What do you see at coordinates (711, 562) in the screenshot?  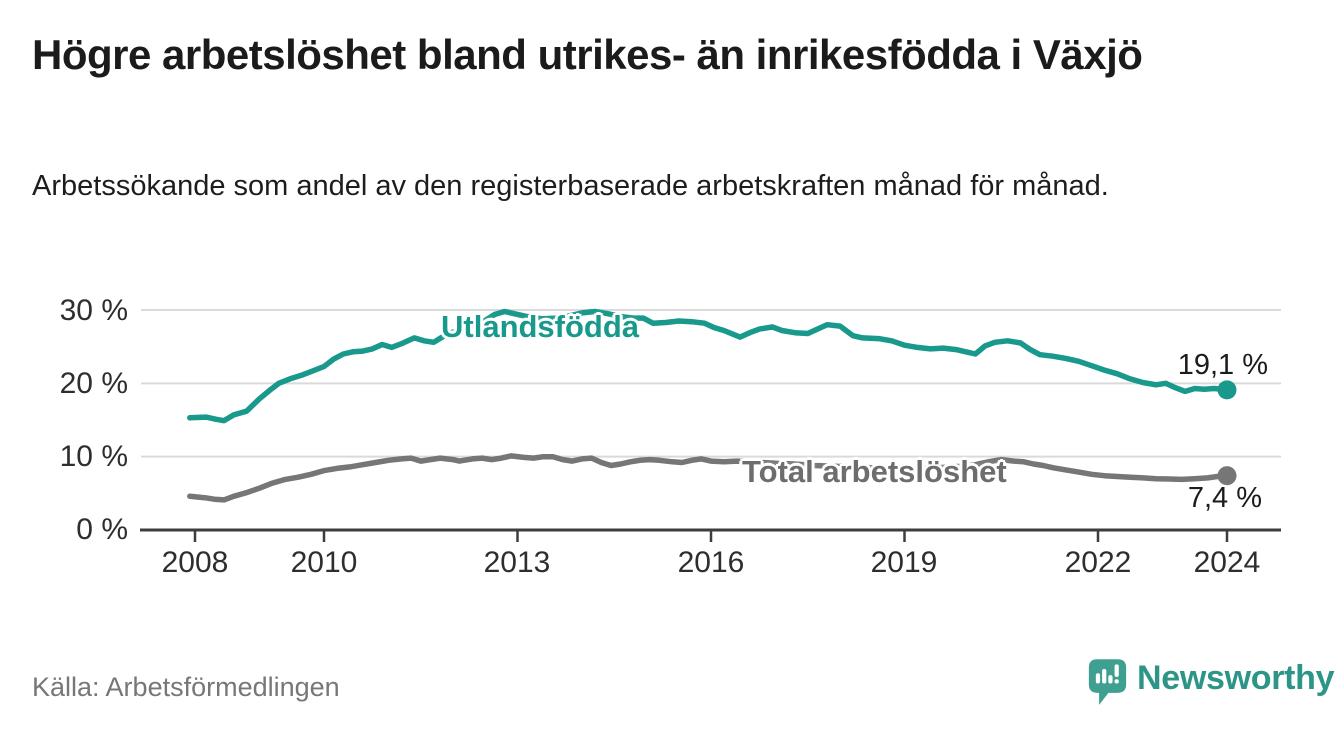 I see `x-axis-label-2016: 2016` at bounding box center [711, 562].